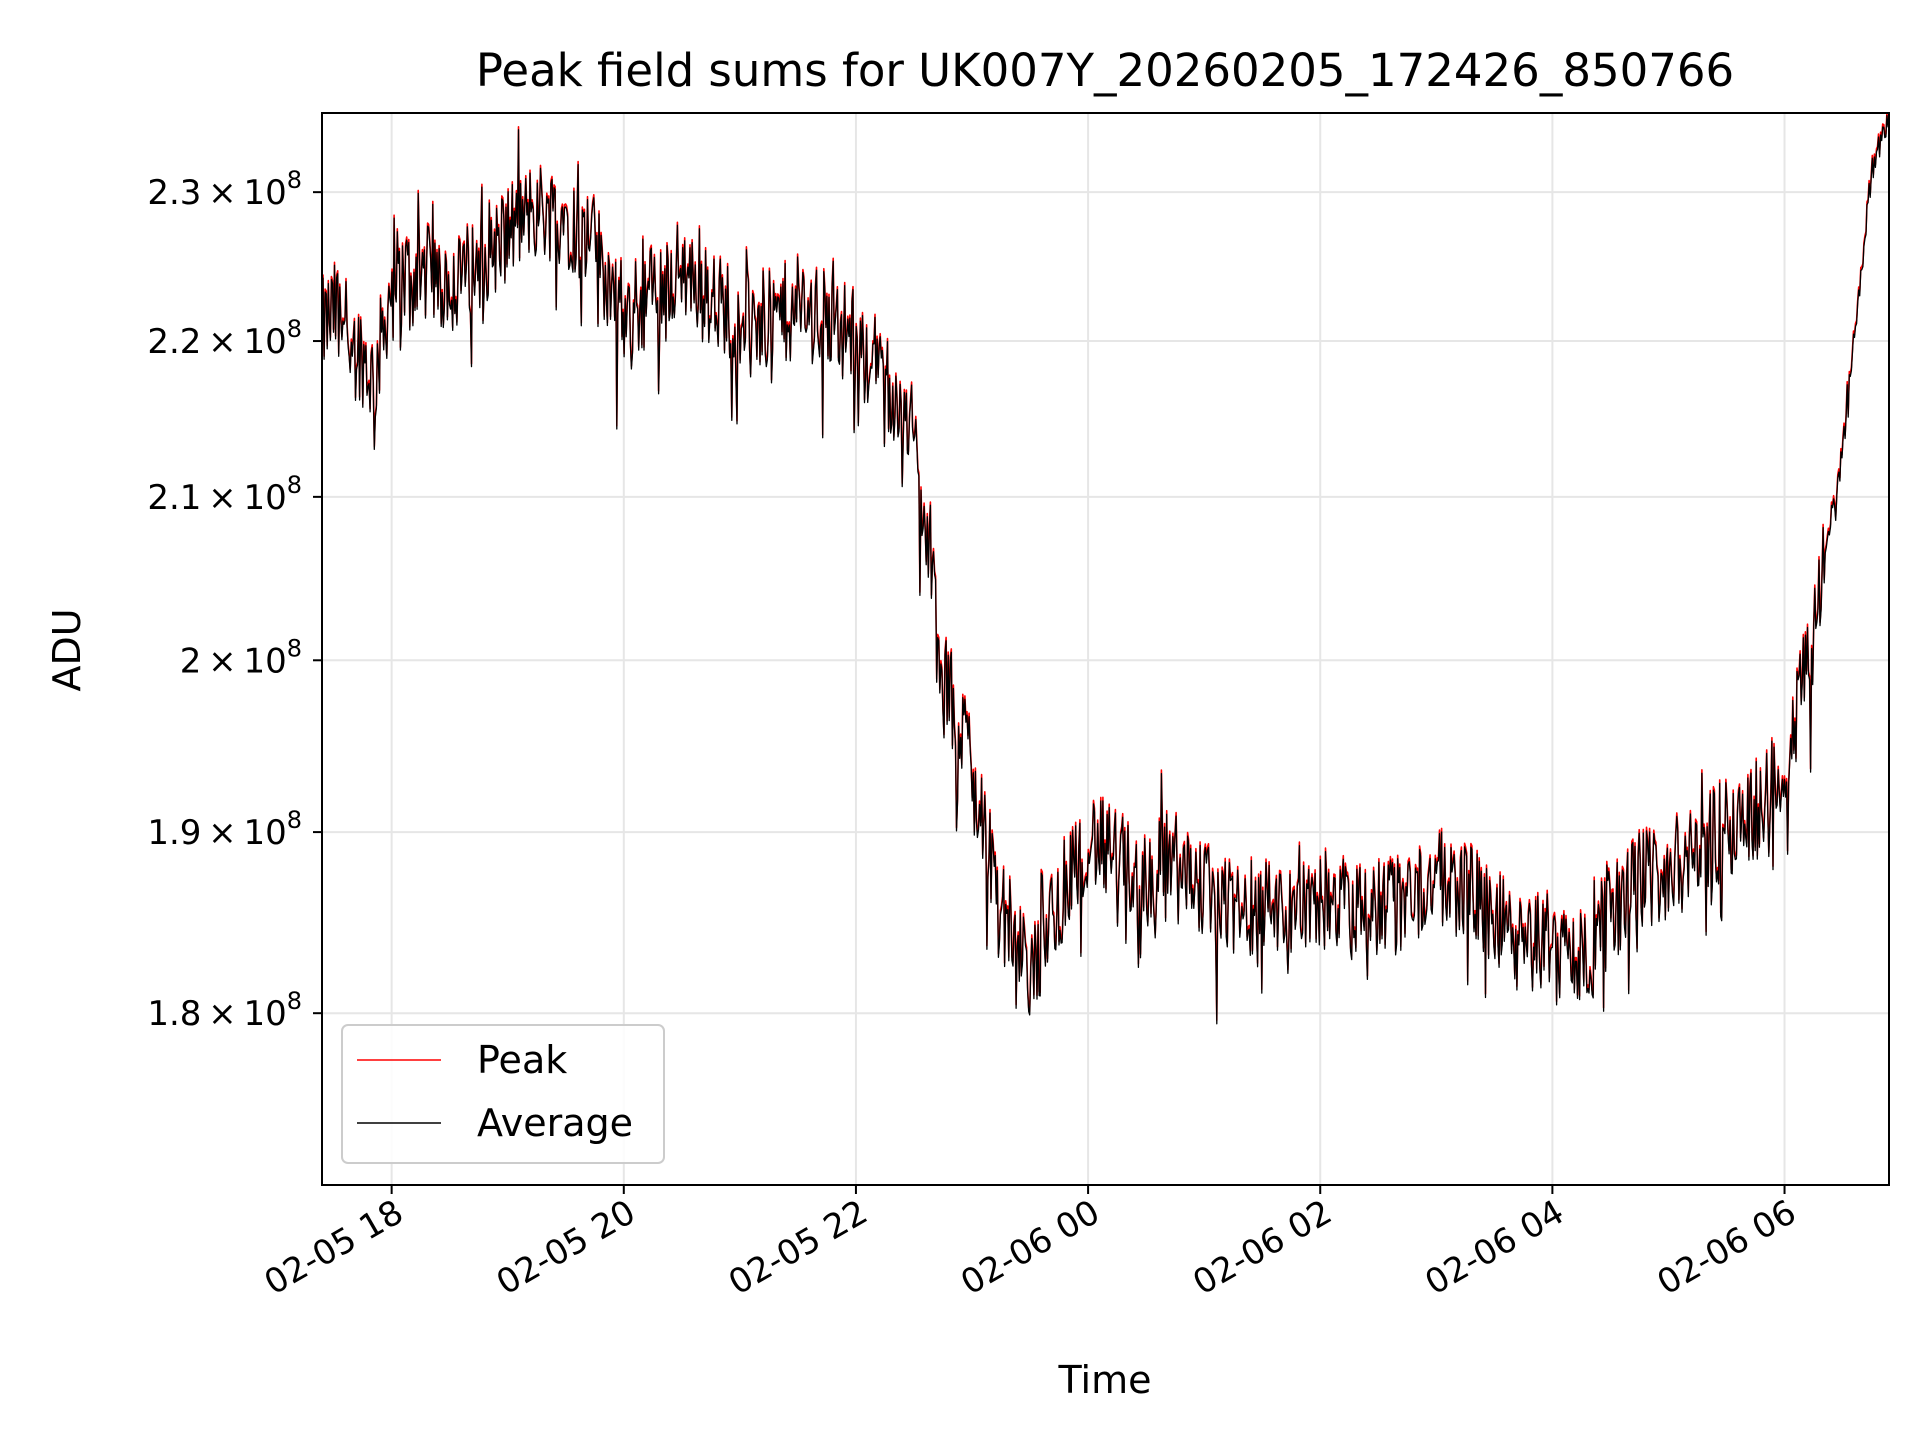 Image resolution: width=1920 pixels, height=1440 pixels. I want to click on y-tick-label: 1.9 × 10⁸, so click(224, 829).